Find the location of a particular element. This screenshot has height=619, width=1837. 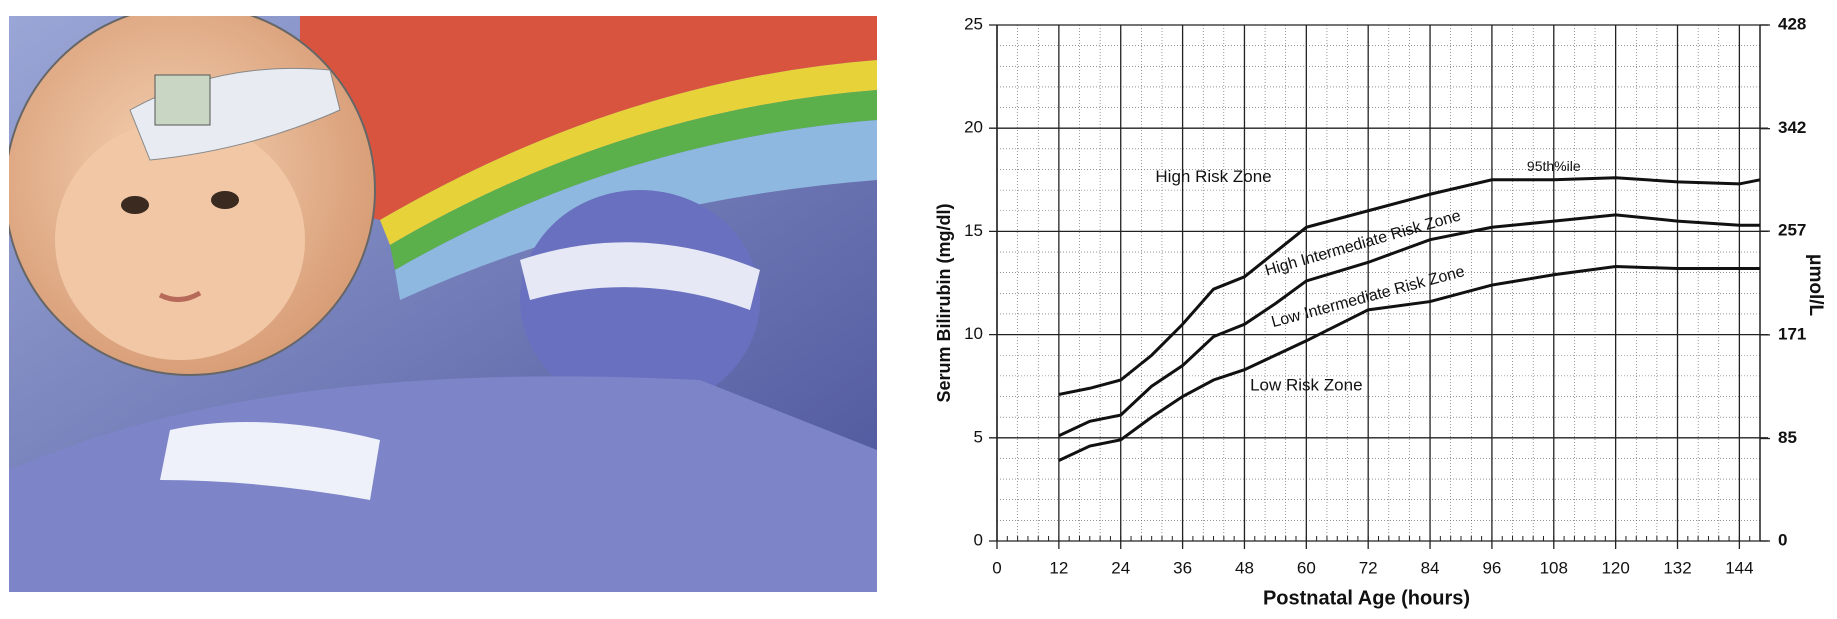

y2-tick-label: 171 is located at coordinates (1792, 333).